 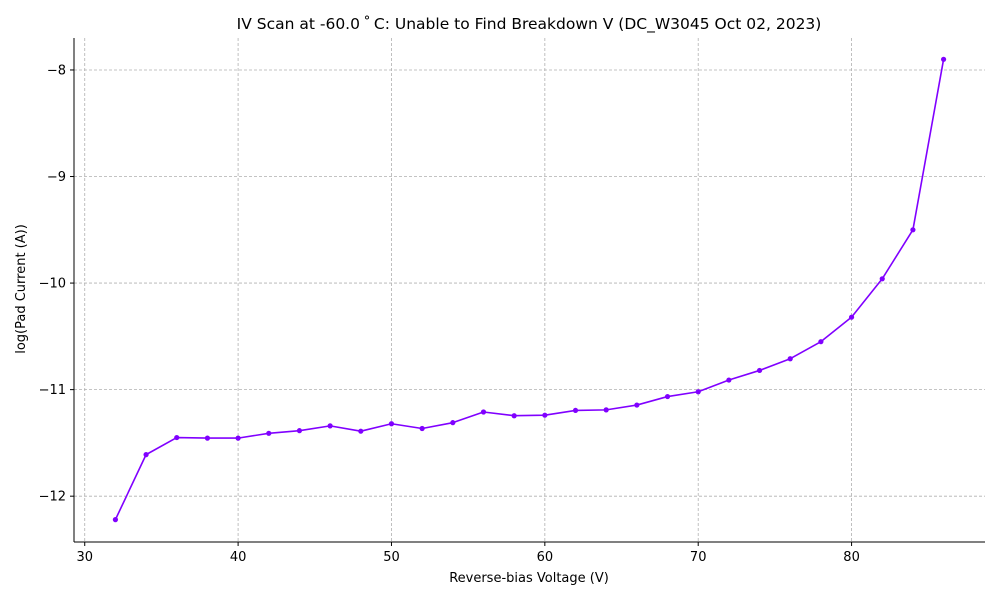 I want to click on x-tick-label: 80, so click(x=851, y=557).